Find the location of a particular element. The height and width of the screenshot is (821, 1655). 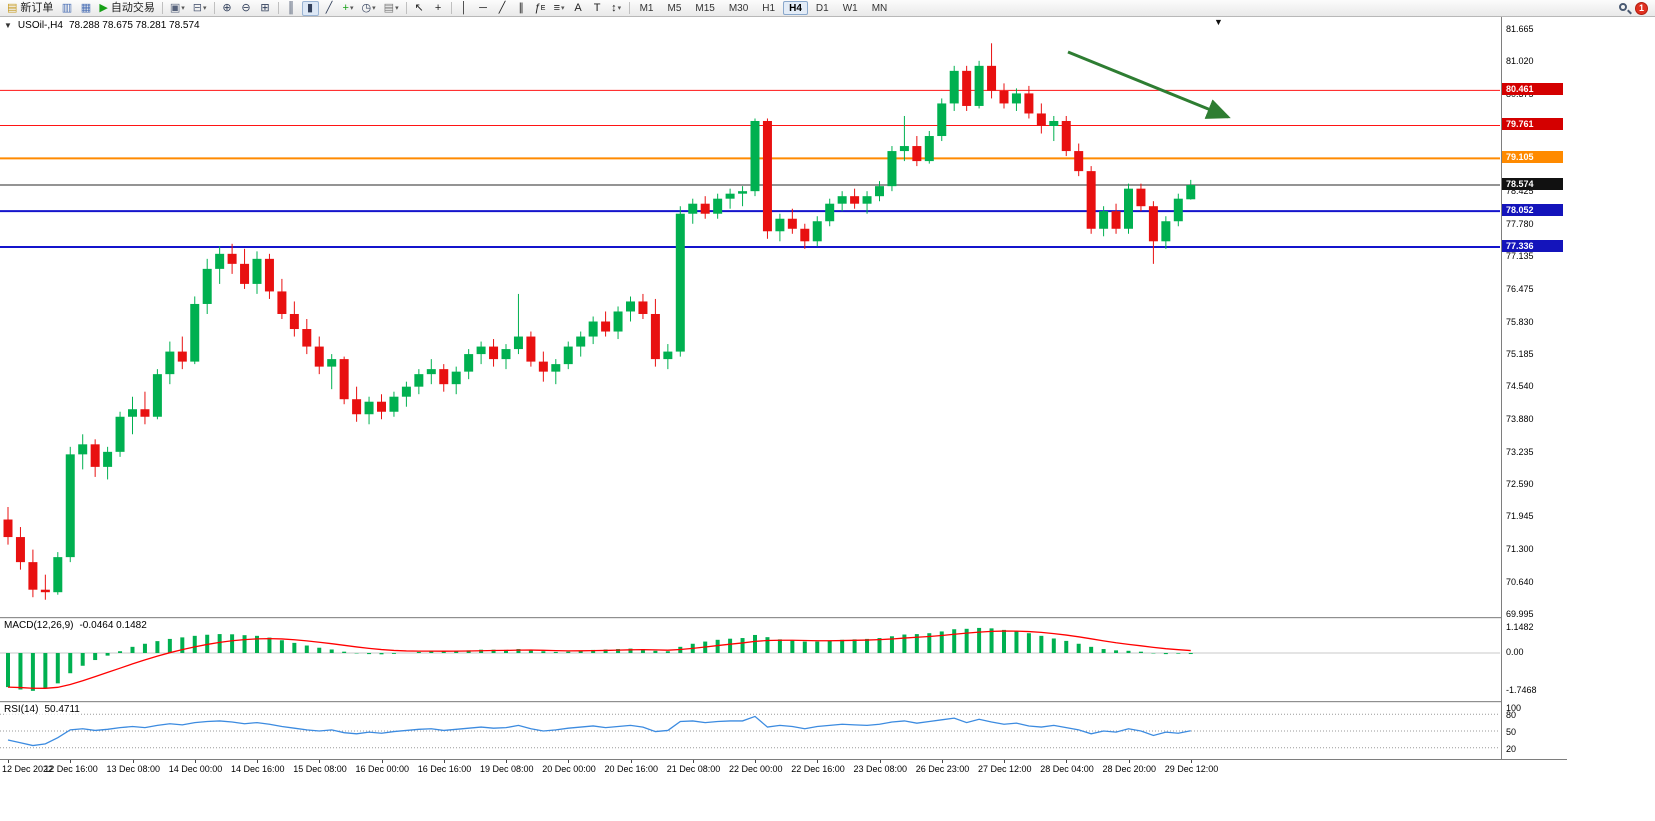

rsi-name: RSI(14) is located at coordinates (21, 709).